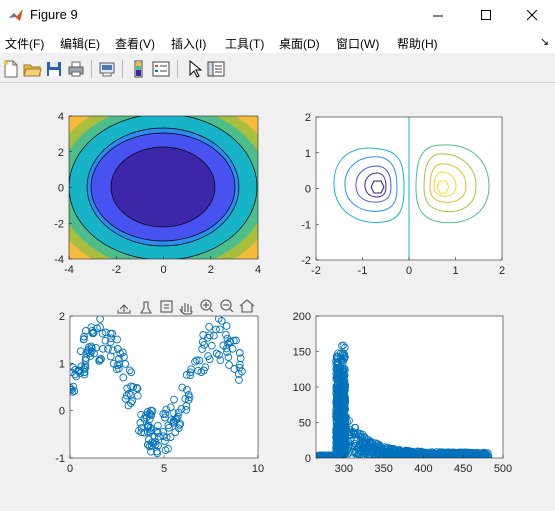 The height and width of the screenshot is (511, 555). I want to click on restore-view-icon, so click(247, 306).